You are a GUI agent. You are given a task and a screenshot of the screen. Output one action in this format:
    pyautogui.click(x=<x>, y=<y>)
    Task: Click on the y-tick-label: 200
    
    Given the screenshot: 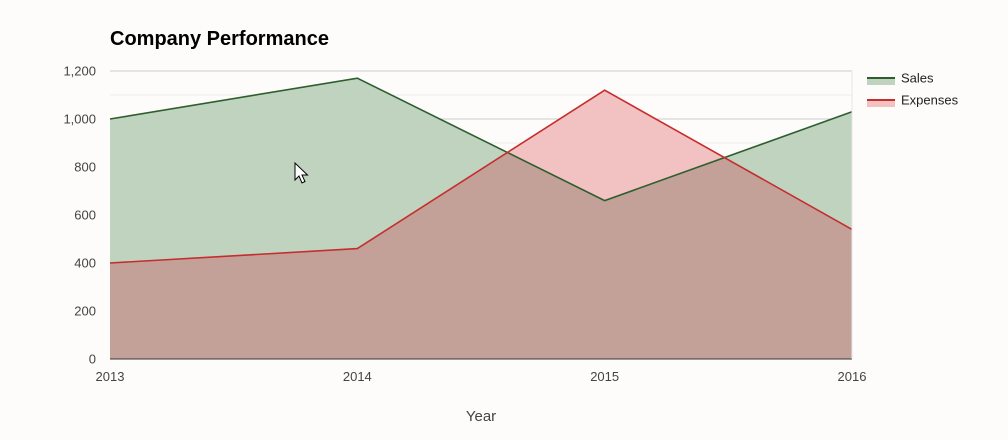 What is the action you would take?
    pyautogui.click(x=85, y=311)
    